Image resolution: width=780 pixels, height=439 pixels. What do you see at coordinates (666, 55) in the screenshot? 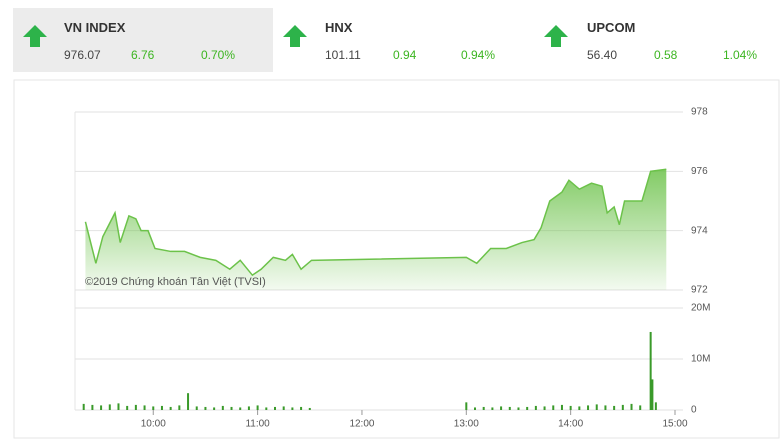
I see `index-change: 0.58` at bounding box center [666, 55].